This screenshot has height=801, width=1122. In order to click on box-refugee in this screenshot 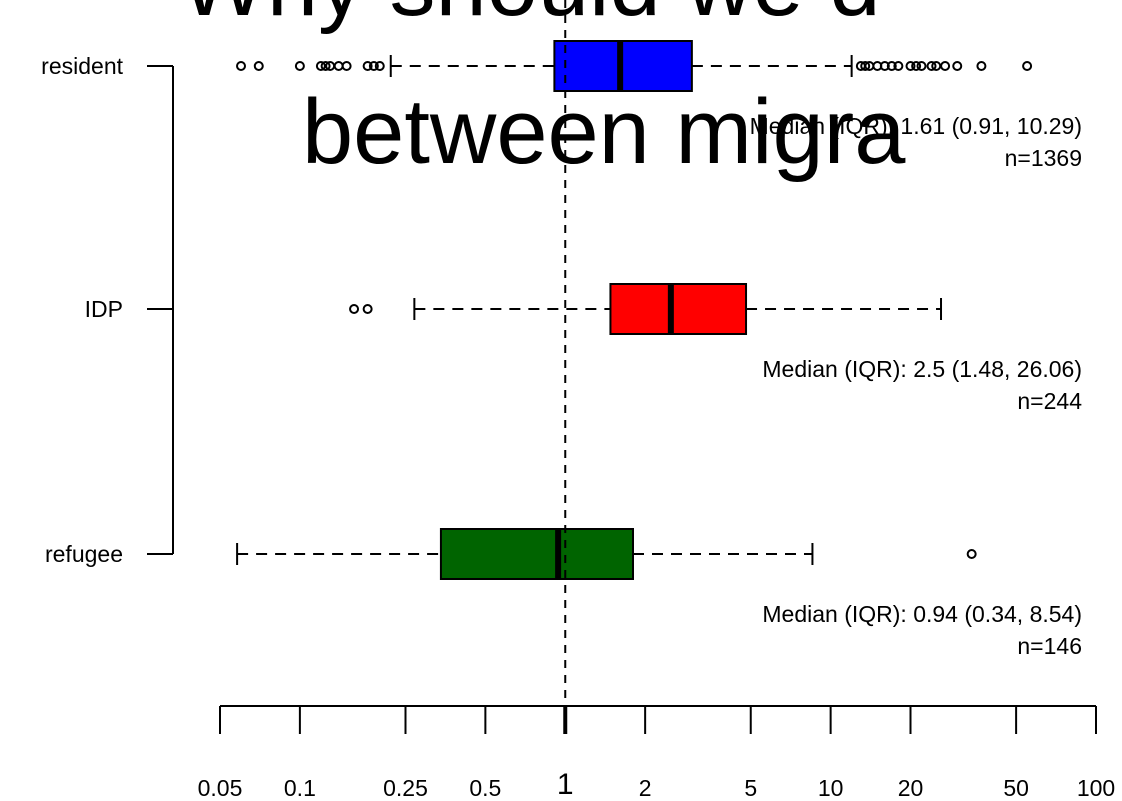, I will do `click(536, 554)`.